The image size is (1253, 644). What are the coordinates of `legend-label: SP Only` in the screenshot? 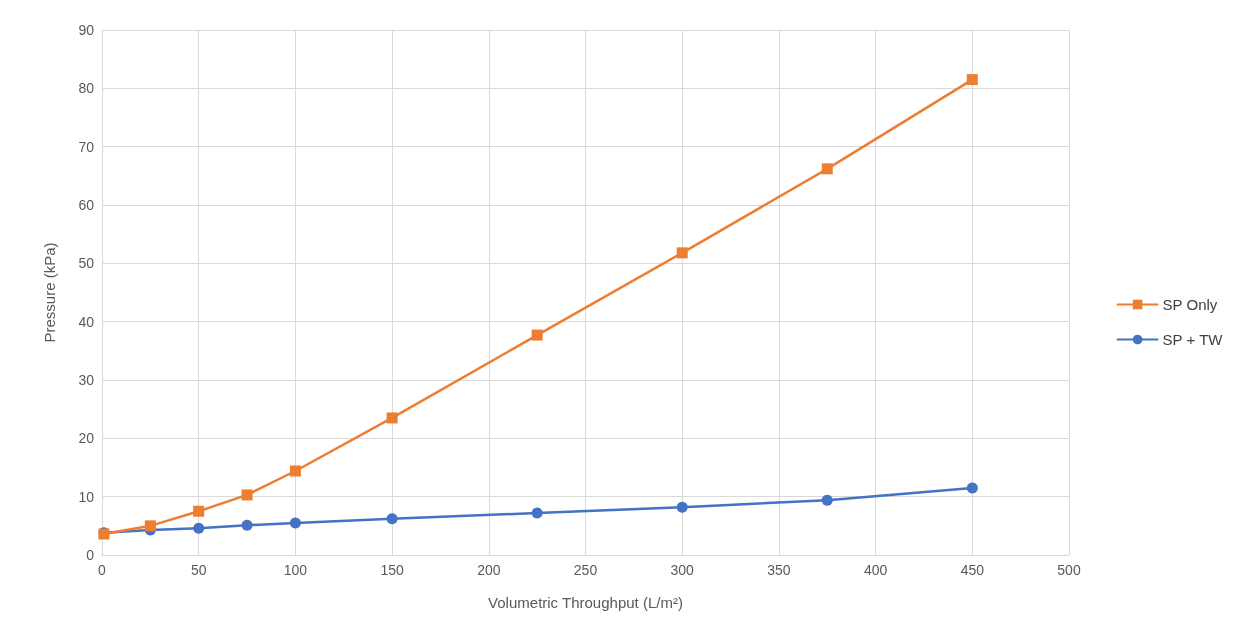 It's located at (1190, 304).